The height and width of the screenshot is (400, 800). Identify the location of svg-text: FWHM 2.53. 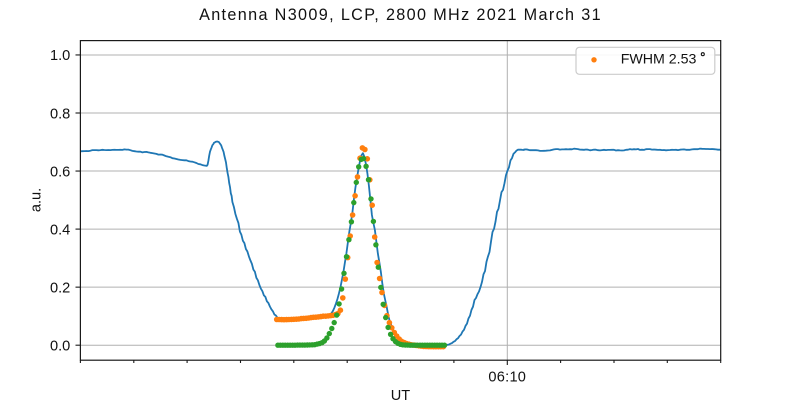
(659, 60).